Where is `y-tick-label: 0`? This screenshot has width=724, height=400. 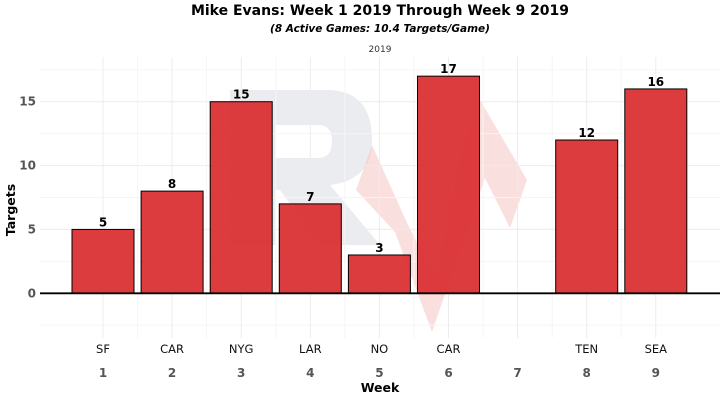
y-tick-label: 0 is located at coordinates (32, 293).